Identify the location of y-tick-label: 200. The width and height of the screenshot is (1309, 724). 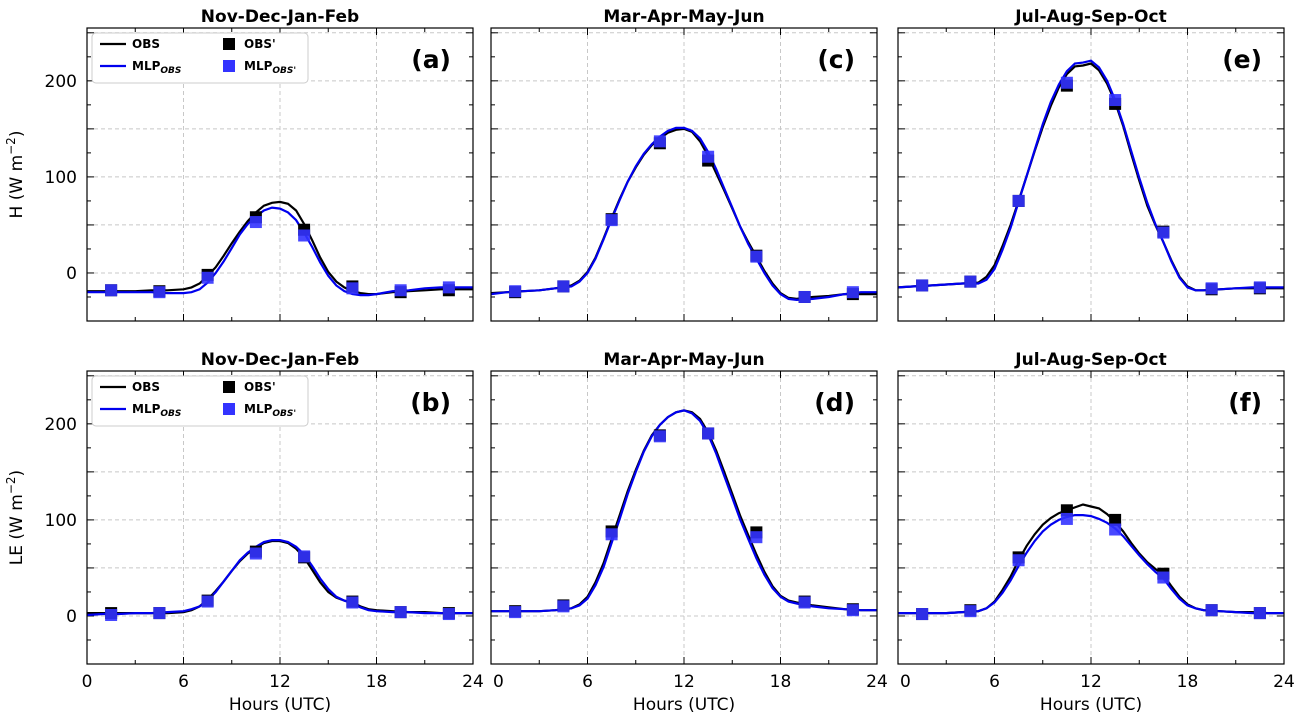
(61, 82).